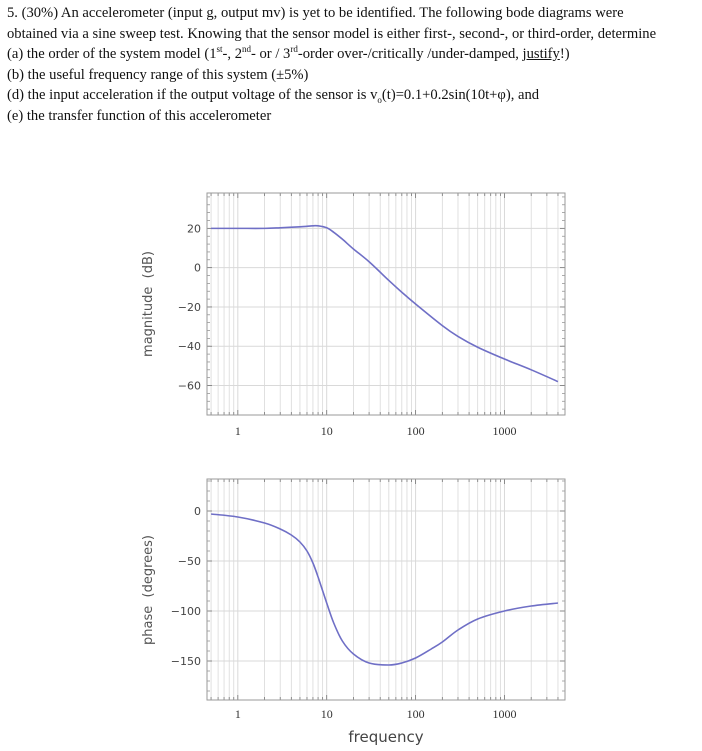 This screenshot has height=751, width=702. Describe the element at coordinates (294, 49) in the screenshot. I see `sup-rd: rd` at that location.